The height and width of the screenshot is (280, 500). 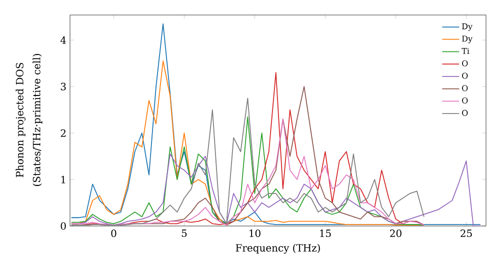 What do you see at coordinates (278, 249) in the screenshot?
I see `x-axis-title: Frequency (THz)` at bounding box center [278, 249].